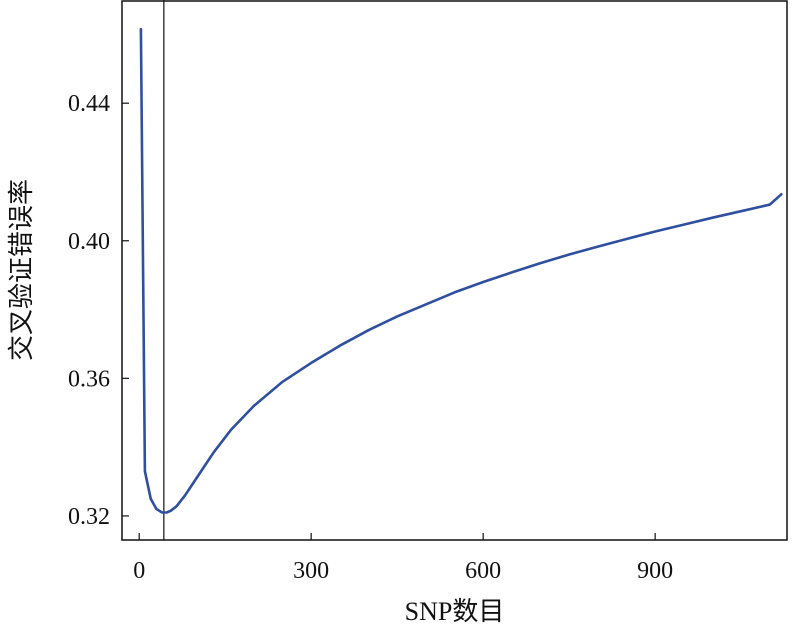 The width and height of the screenshot is (800, 627). What do you see at coordinates (139, 571) in the screenshot?
I see `x-tick-label: 0` at bounding box center [139, 571].